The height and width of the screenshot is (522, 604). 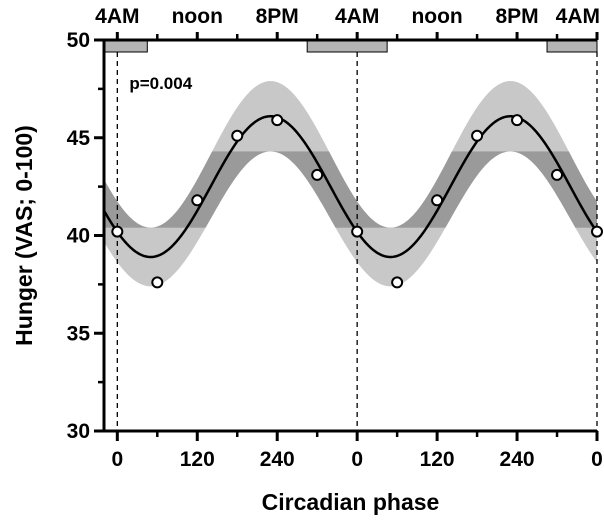 What do you see at coordinates (277, 459) in the screenshot?
I see `x-tick-label-2: 240` at bounding box center [277, 459].